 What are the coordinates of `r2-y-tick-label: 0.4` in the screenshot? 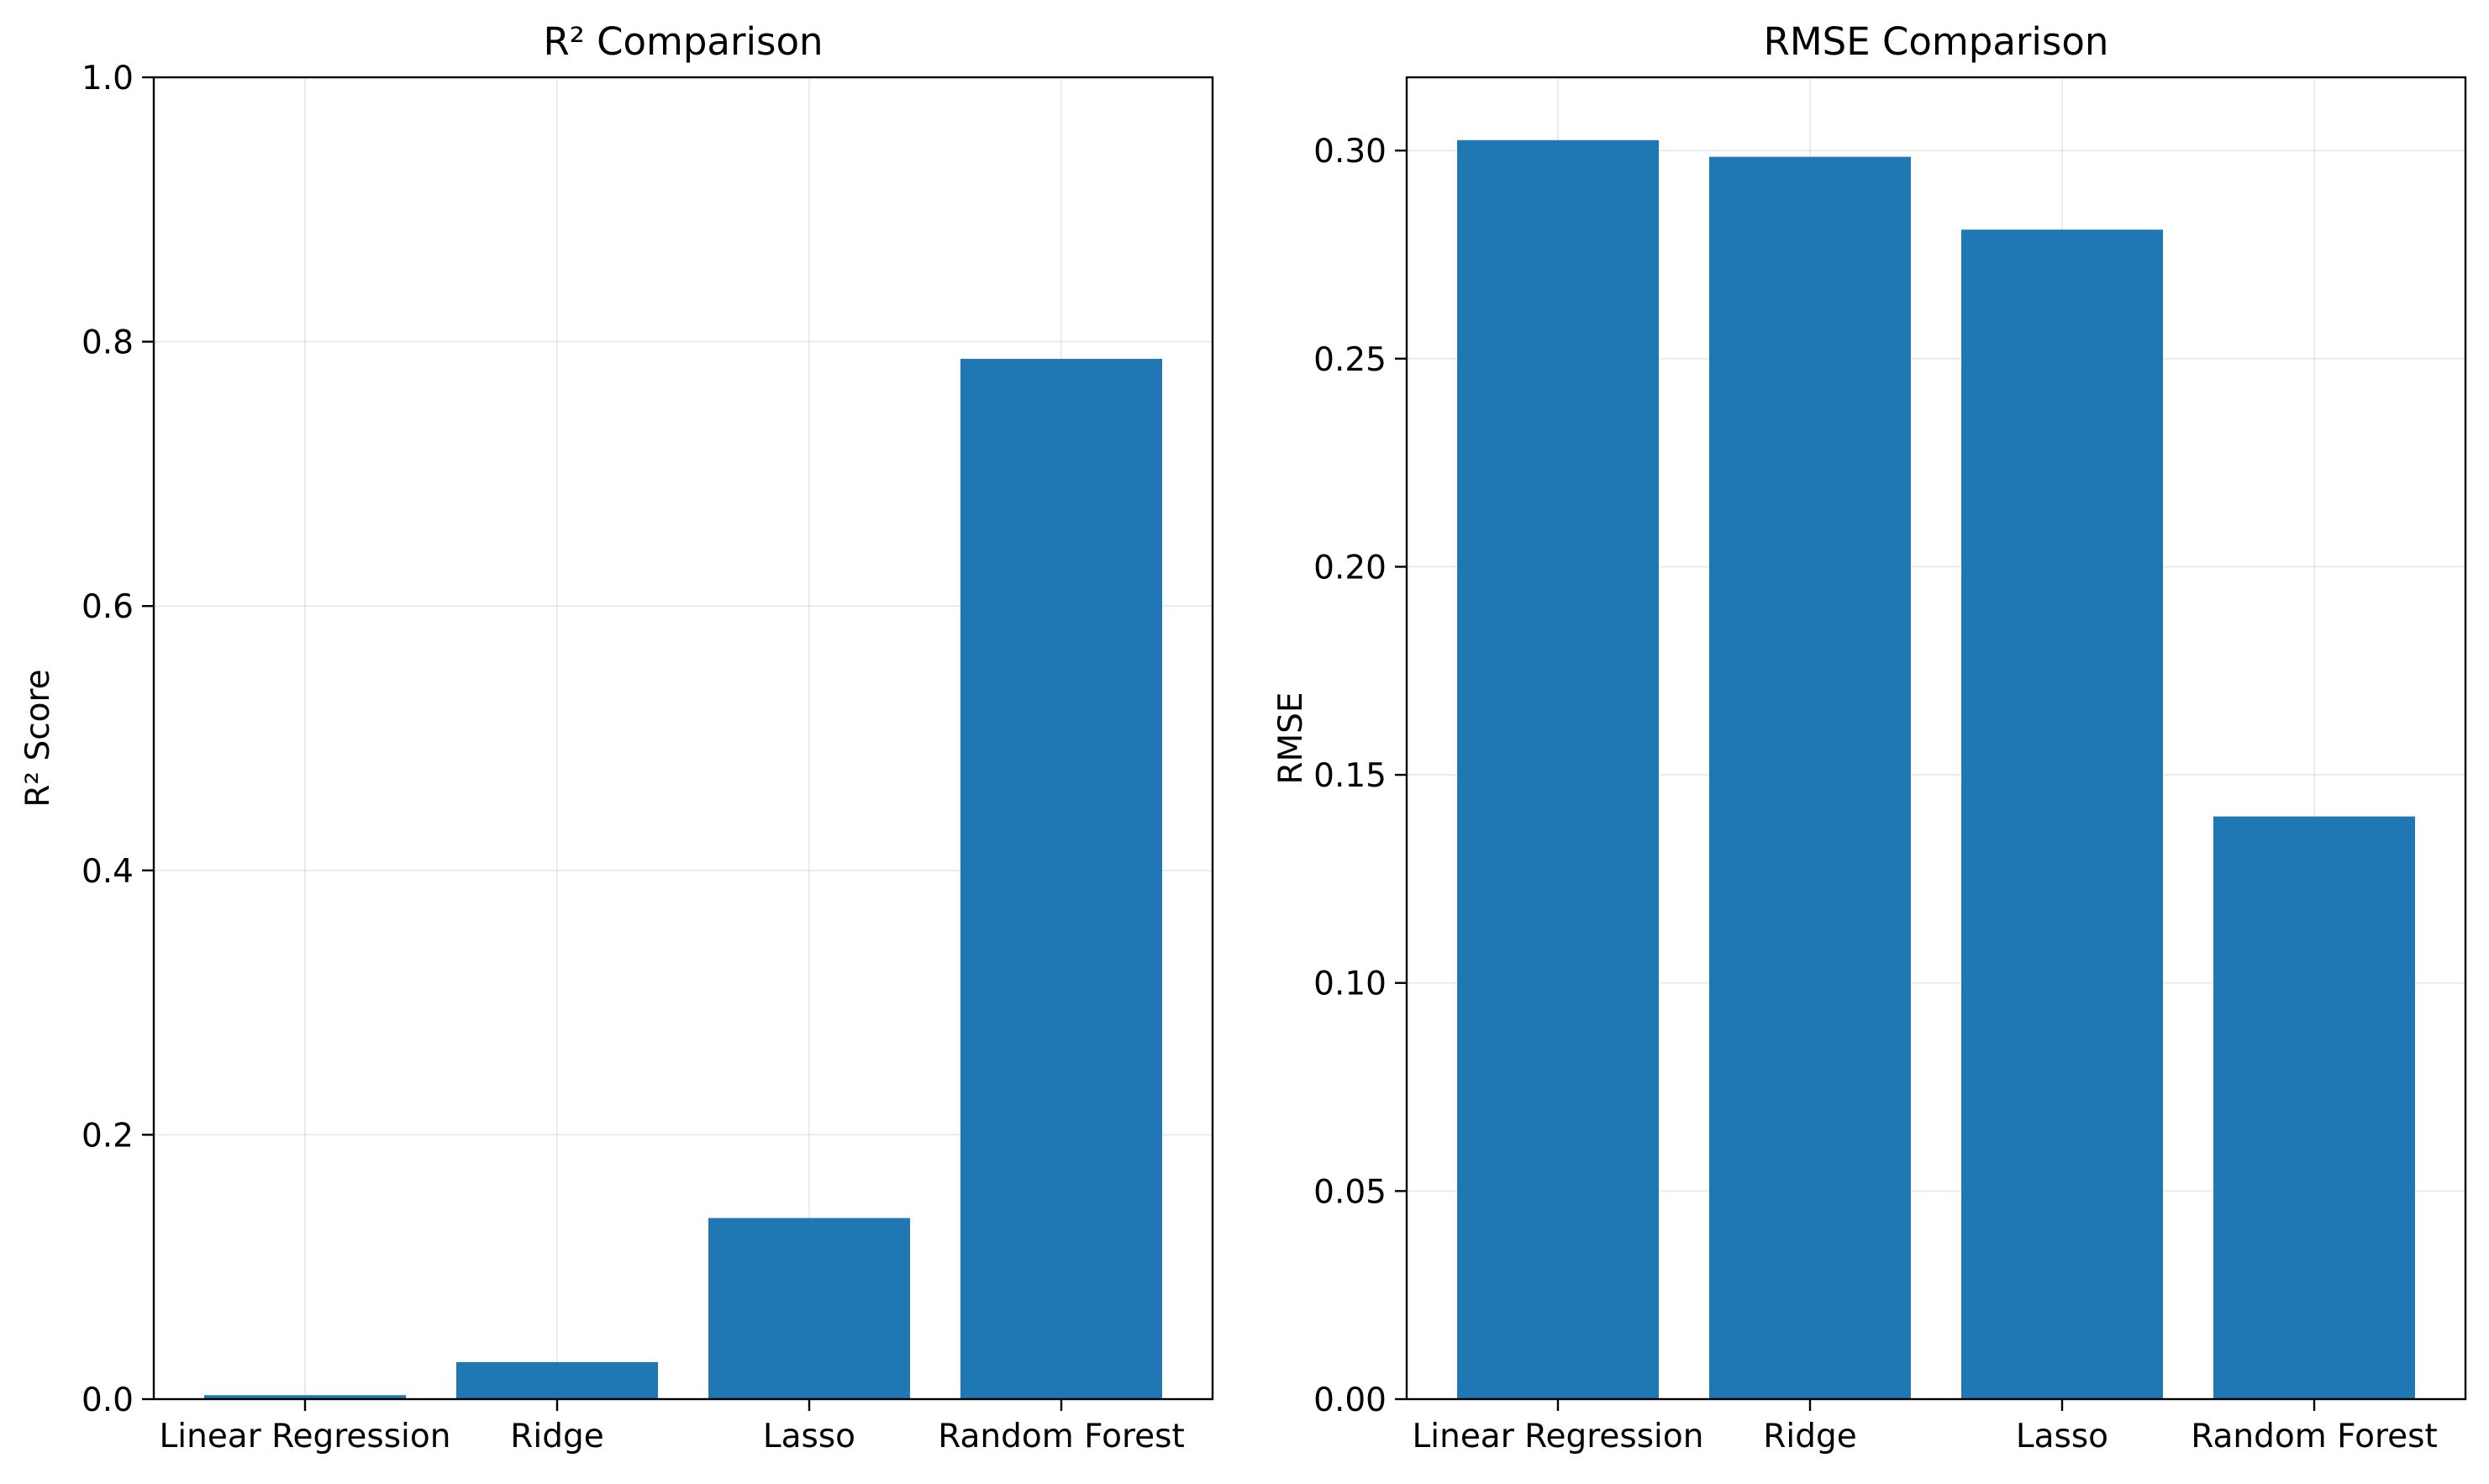 It's located at (108, 872).